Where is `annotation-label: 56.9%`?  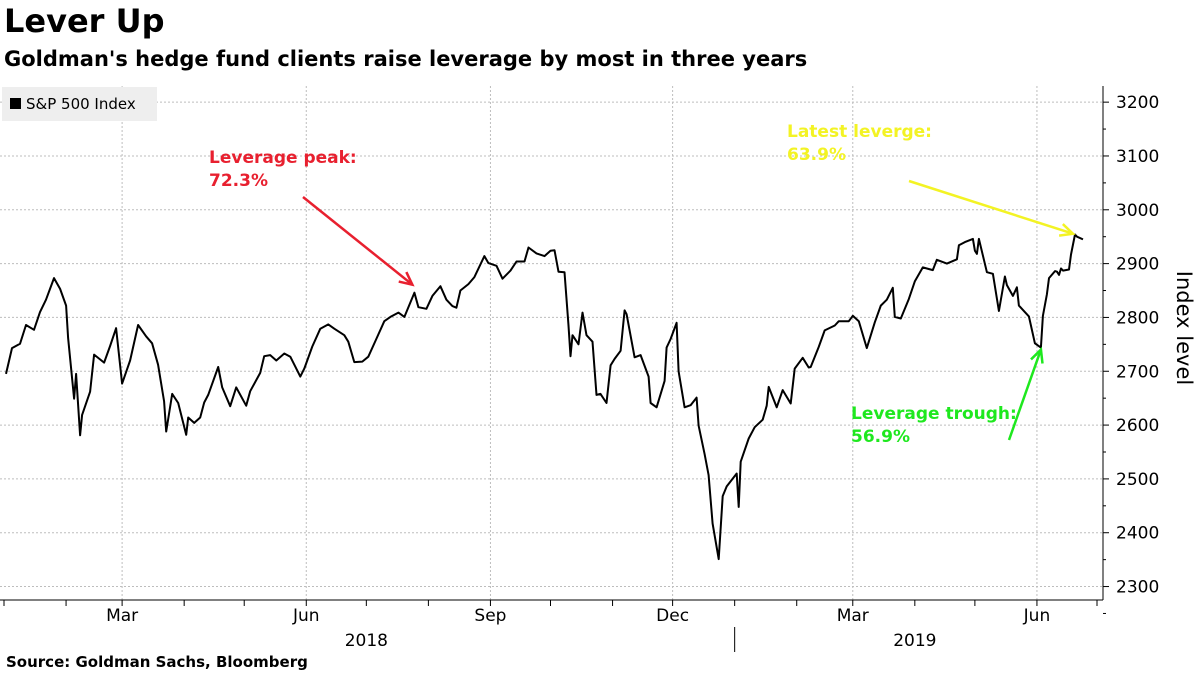
annotation-label: 56.9% is located at coordinates (880, 437).